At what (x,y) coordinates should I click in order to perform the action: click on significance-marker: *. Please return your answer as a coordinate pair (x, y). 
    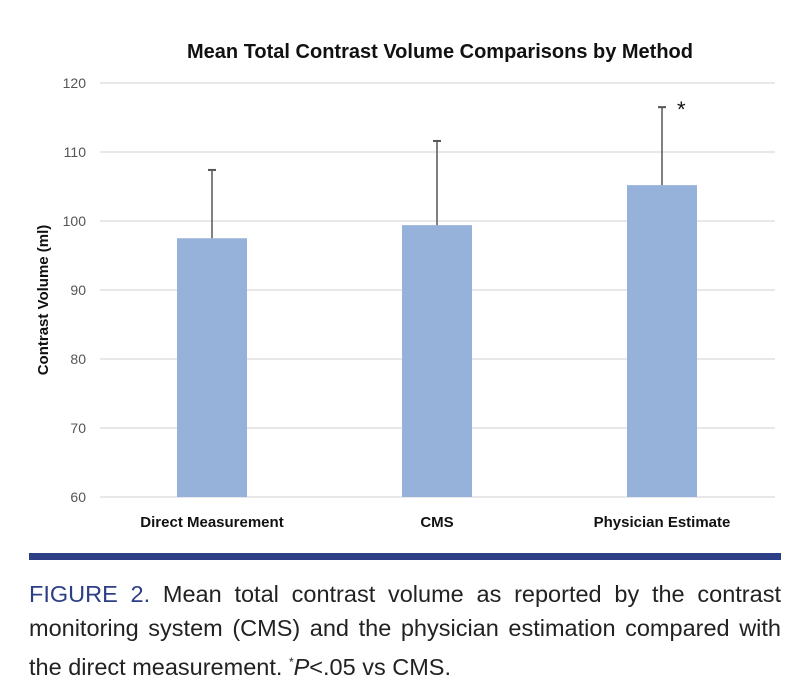
    Looking at the image, I should click on (681, 109).